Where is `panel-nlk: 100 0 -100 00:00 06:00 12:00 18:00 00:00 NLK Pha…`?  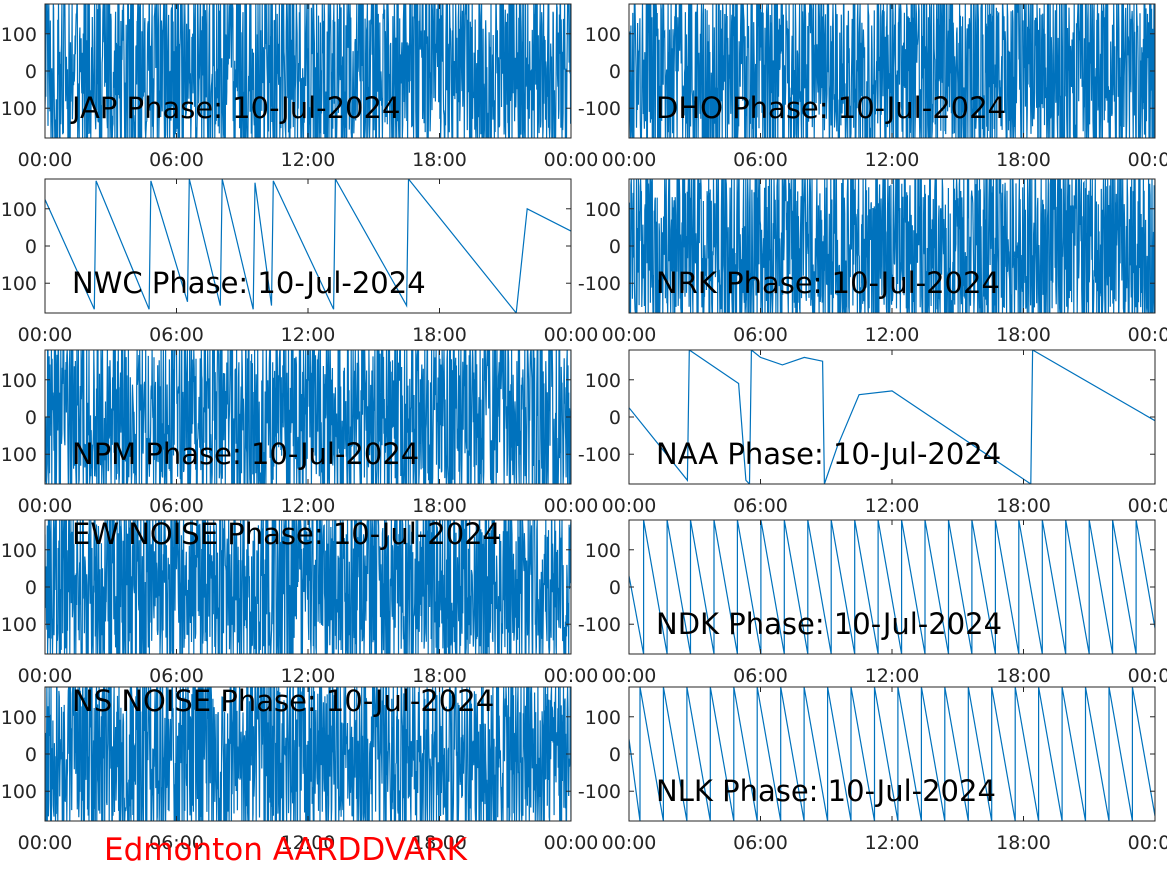
panel-nlk: 100 0 -100 00:00 06:00 12:00 18:00 00:00 NLK Pha… is located at coordinates (872, 770).